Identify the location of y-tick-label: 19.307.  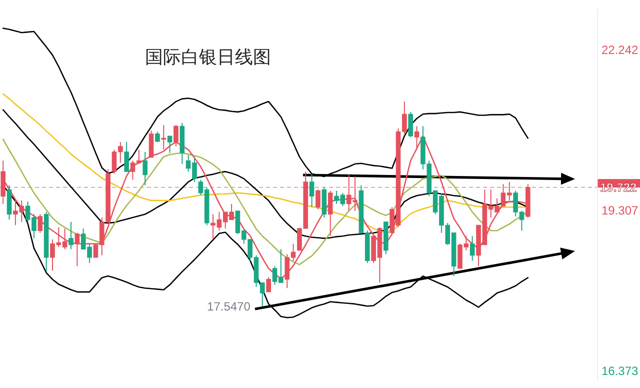
(620, 211).